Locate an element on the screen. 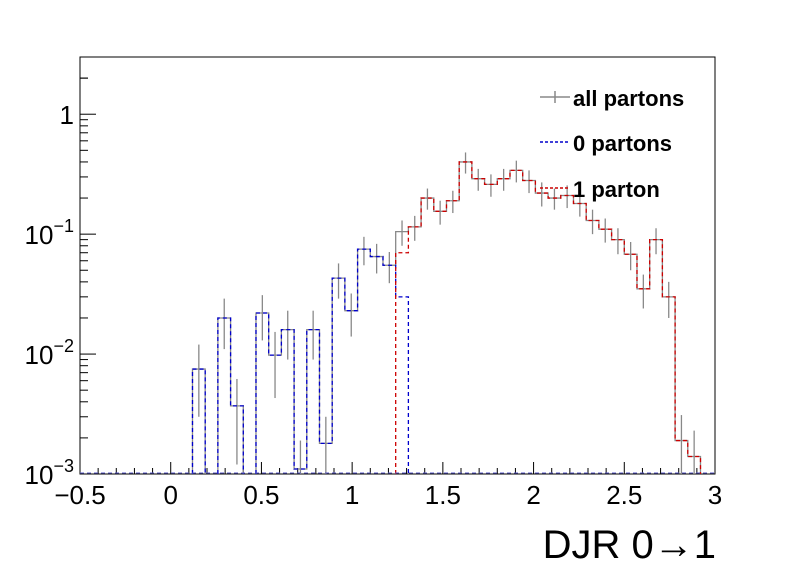 The image size is (796, 572). series-1-histogram is located at coordinates (300, 361).